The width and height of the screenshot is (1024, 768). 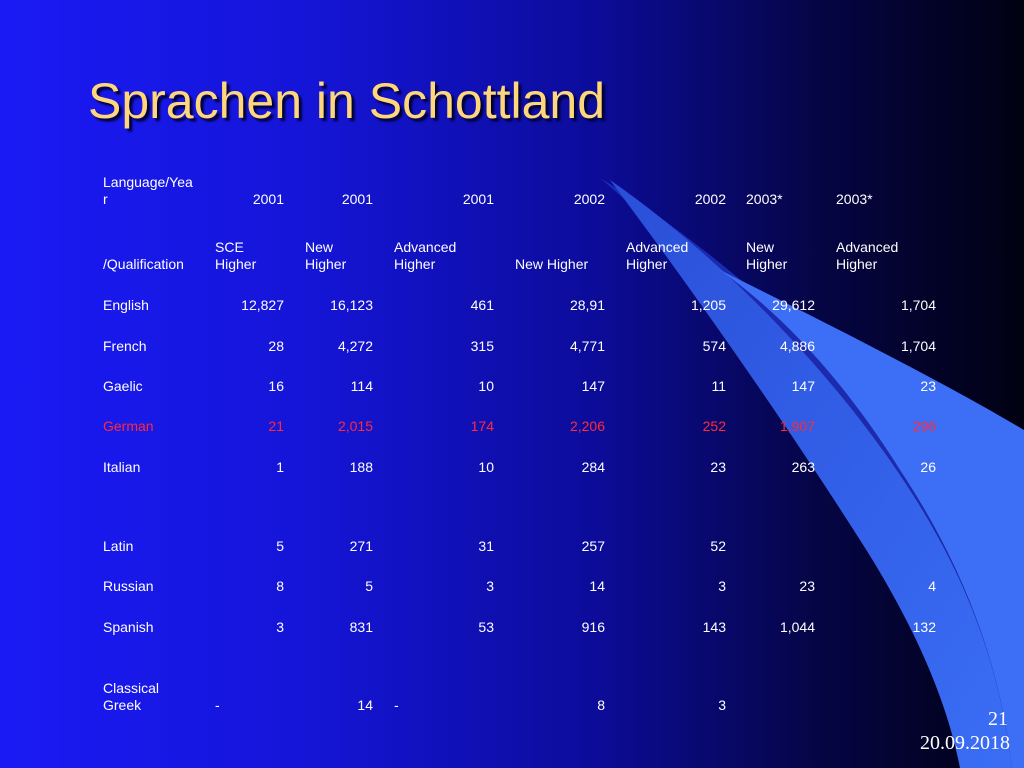 I want to click on table-cell: 28, so click(x=276, y=346).